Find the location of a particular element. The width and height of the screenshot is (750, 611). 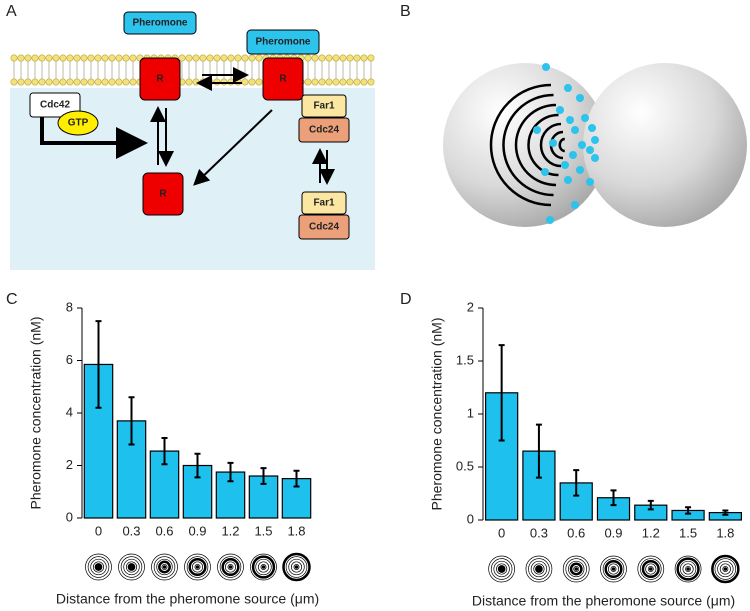

x-tick-label: 0.6 is located at coordinates (164, 530).